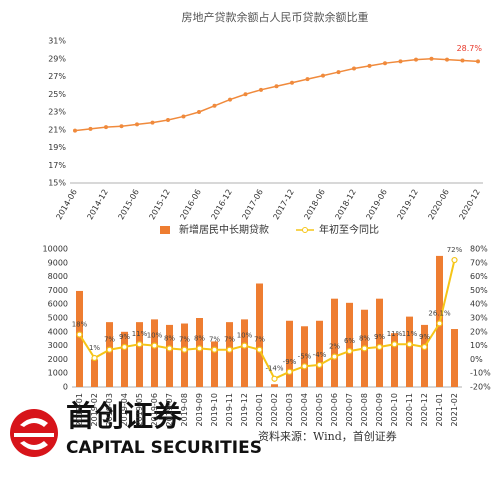  Describe the element at coordinates (109, 409) in the screenshot. I see `x-tick-label: 2019-03` at that location.